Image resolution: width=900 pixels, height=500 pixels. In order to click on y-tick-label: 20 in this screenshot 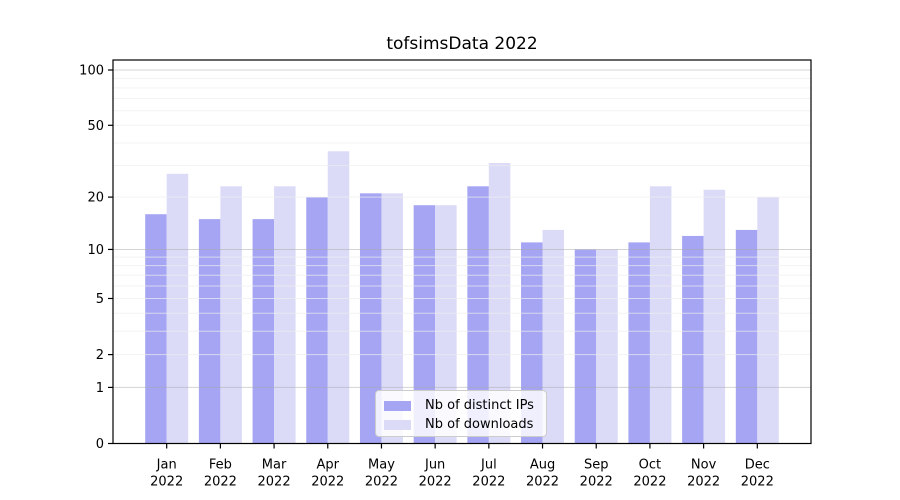, I will do `click(95, 198)`.